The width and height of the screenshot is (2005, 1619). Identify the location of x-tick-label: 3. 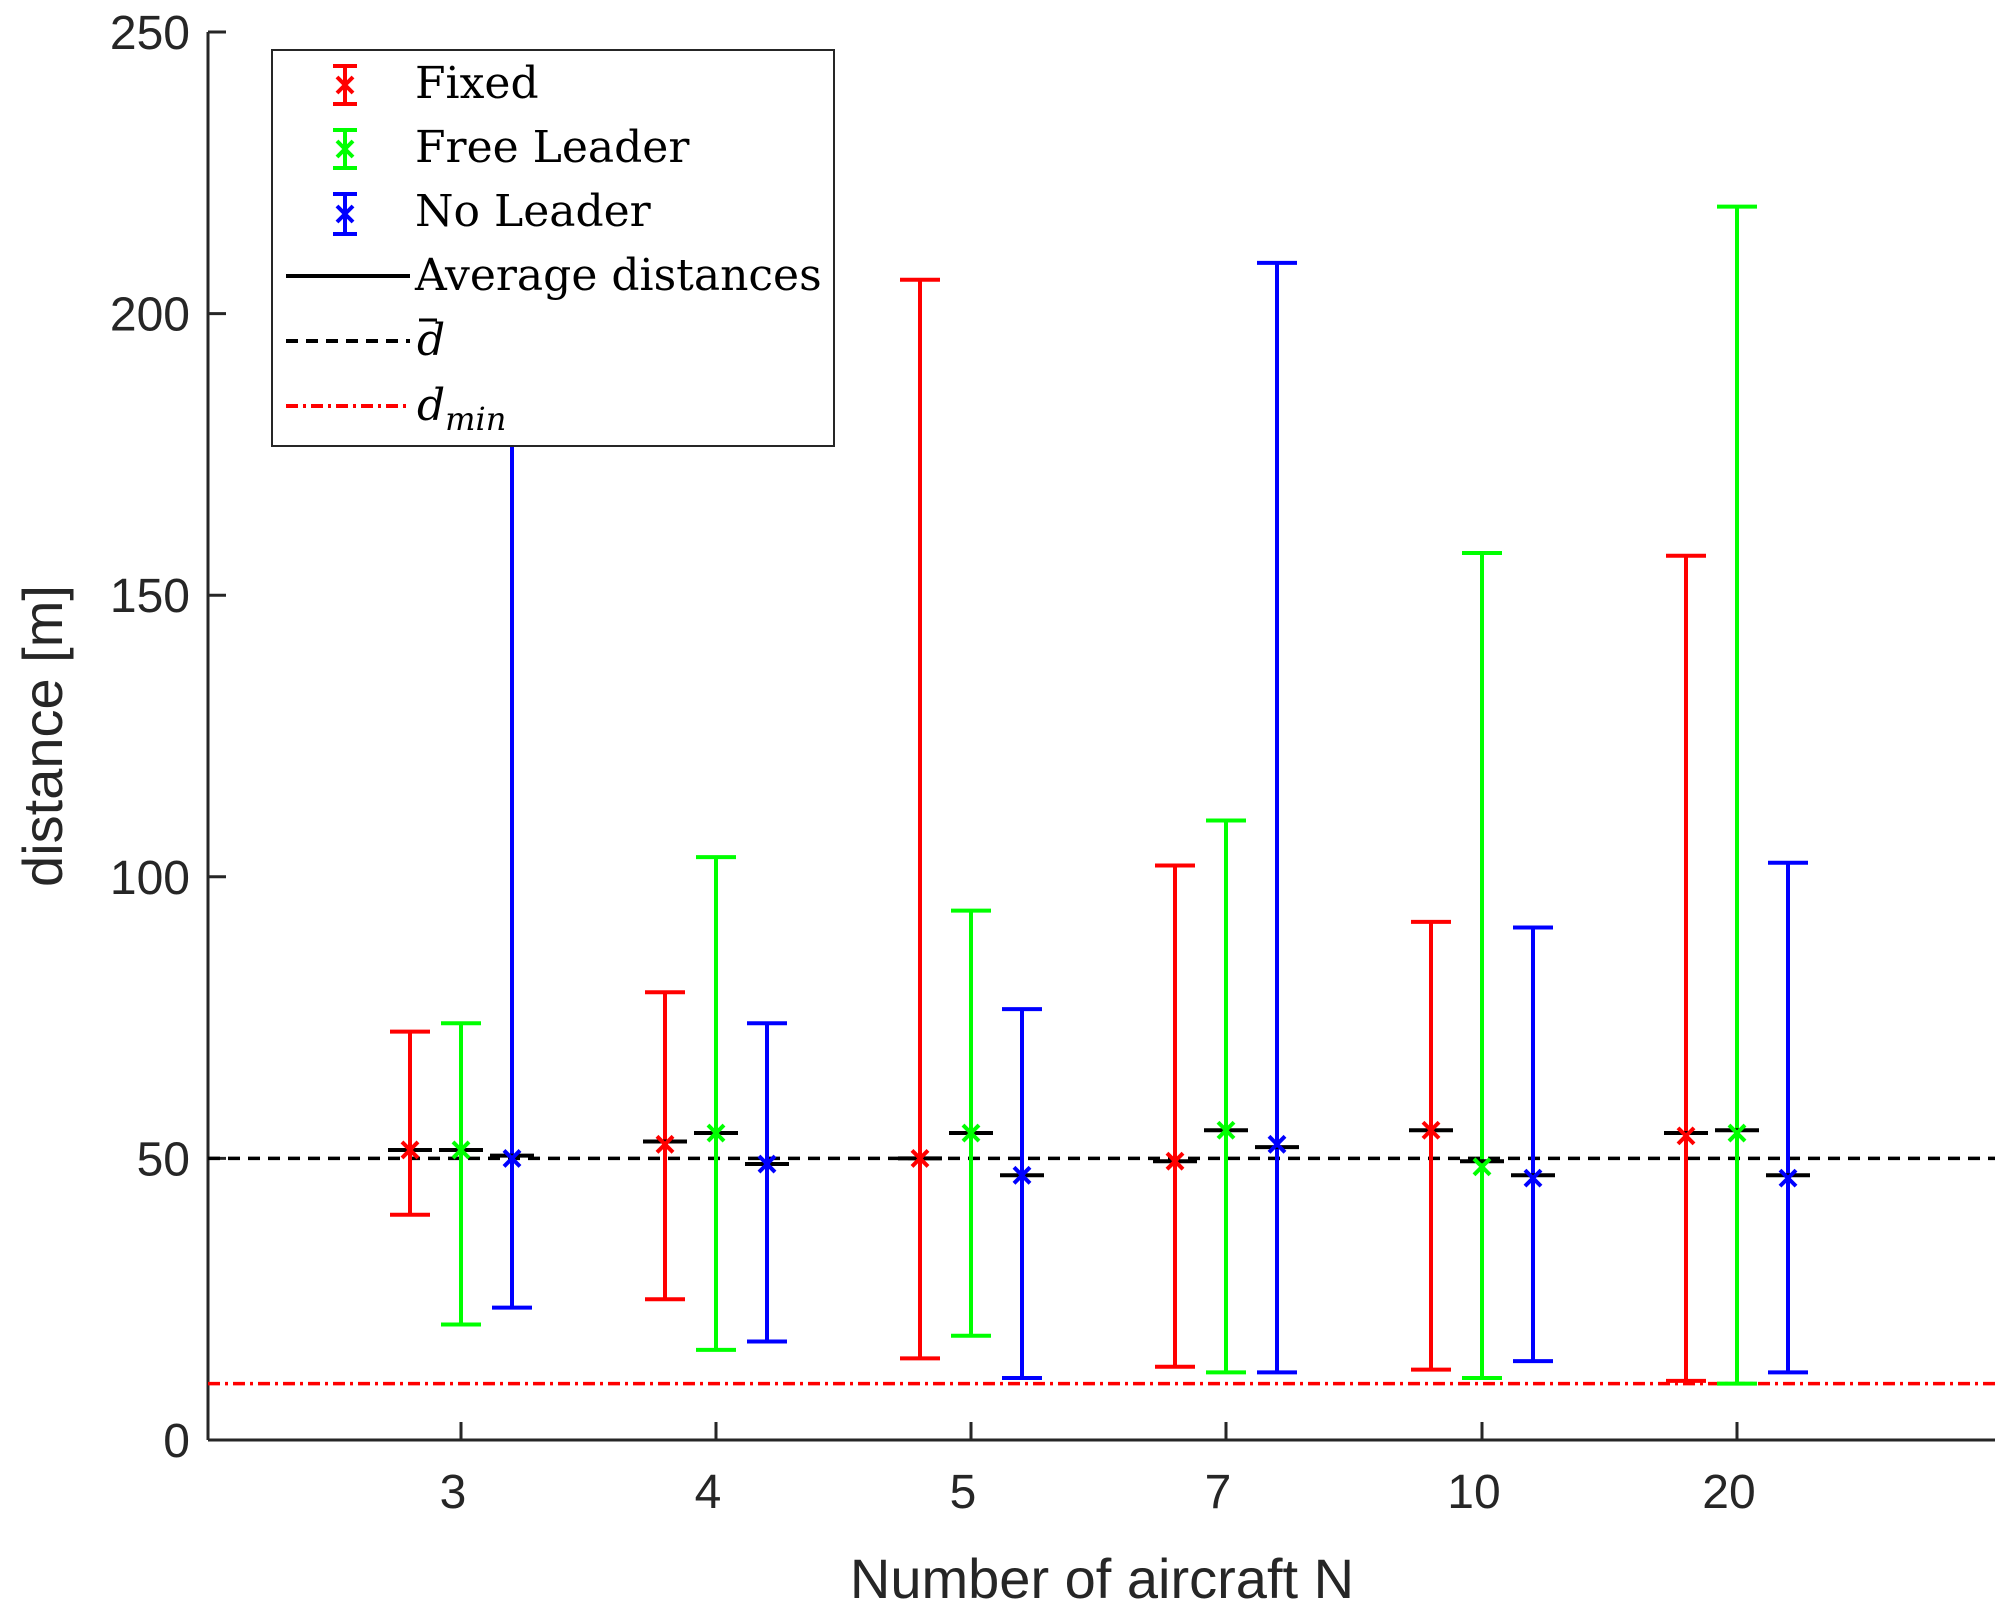
(453, 1492).